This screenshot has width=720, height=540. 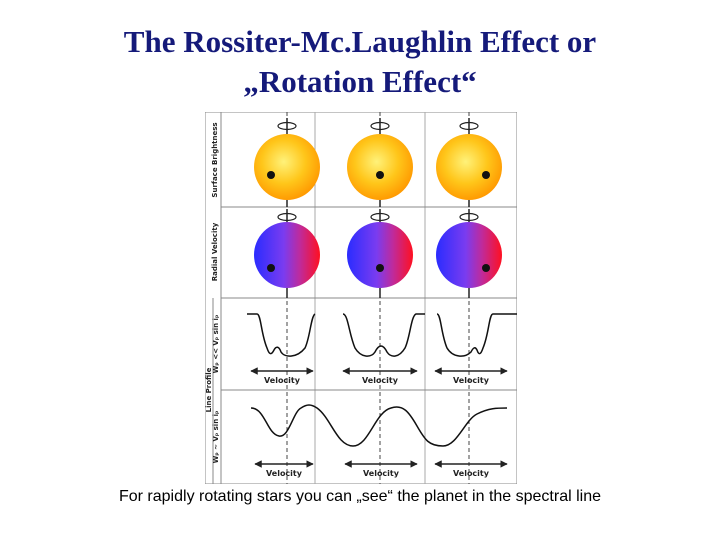 What do you see at coordinates (284, 473) in the screenshot?
I see `velocity-label-4: Velocity` at bounding box center [284, 473].